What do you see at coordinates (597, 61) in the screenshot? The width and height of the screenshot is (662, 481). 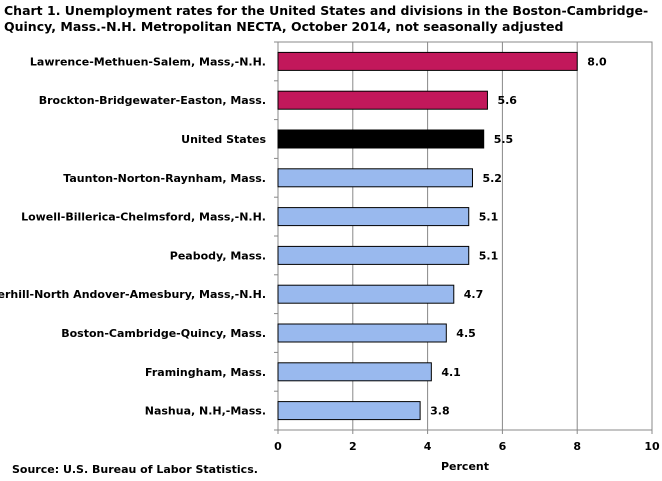 I see `data-label: 8.0` at bounding box center [597, 61].